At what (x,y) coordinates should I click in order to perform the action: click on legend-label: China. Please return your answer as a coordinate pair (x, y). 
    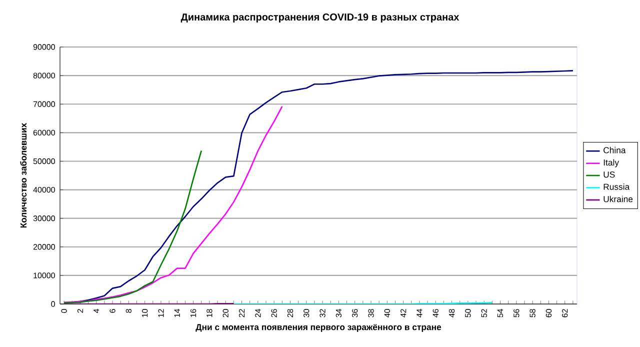
    Looking at the image, I should click on (615, 150).